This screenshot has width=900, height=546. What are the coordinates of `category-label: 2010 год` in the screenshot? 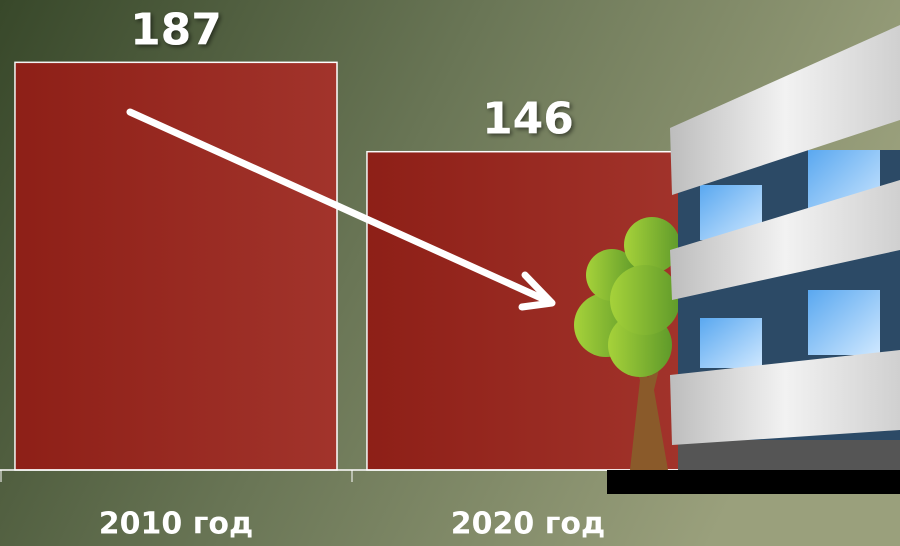 It's located at (176, 524).